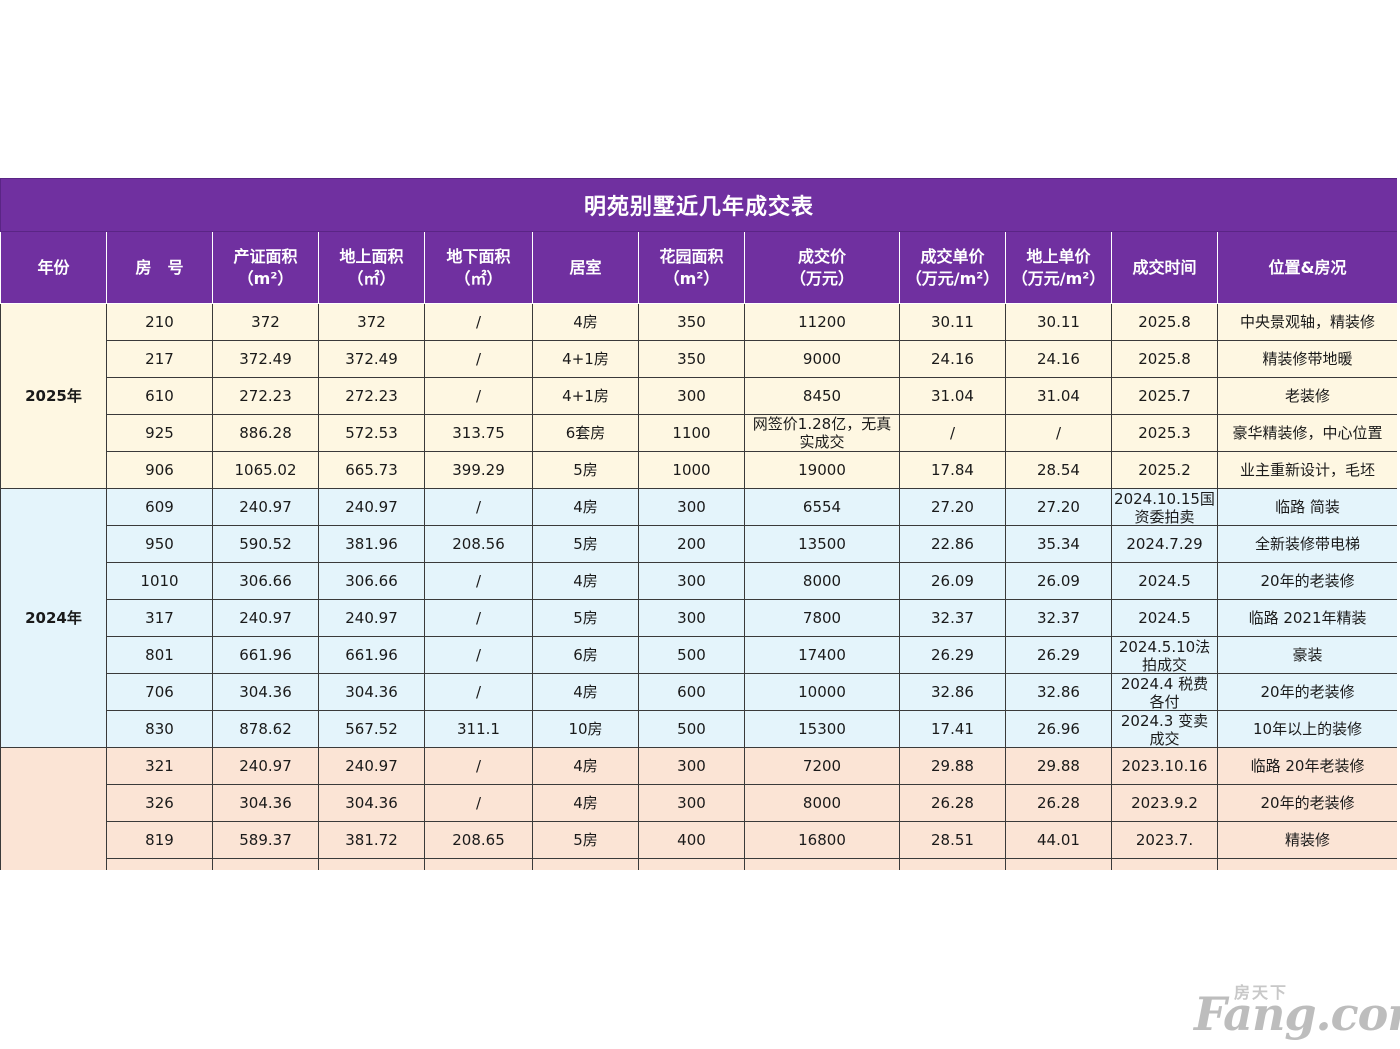 This screenshot has height=1049, width=1400. I want to click on table-cell: 精装修, so click(1306, 840).